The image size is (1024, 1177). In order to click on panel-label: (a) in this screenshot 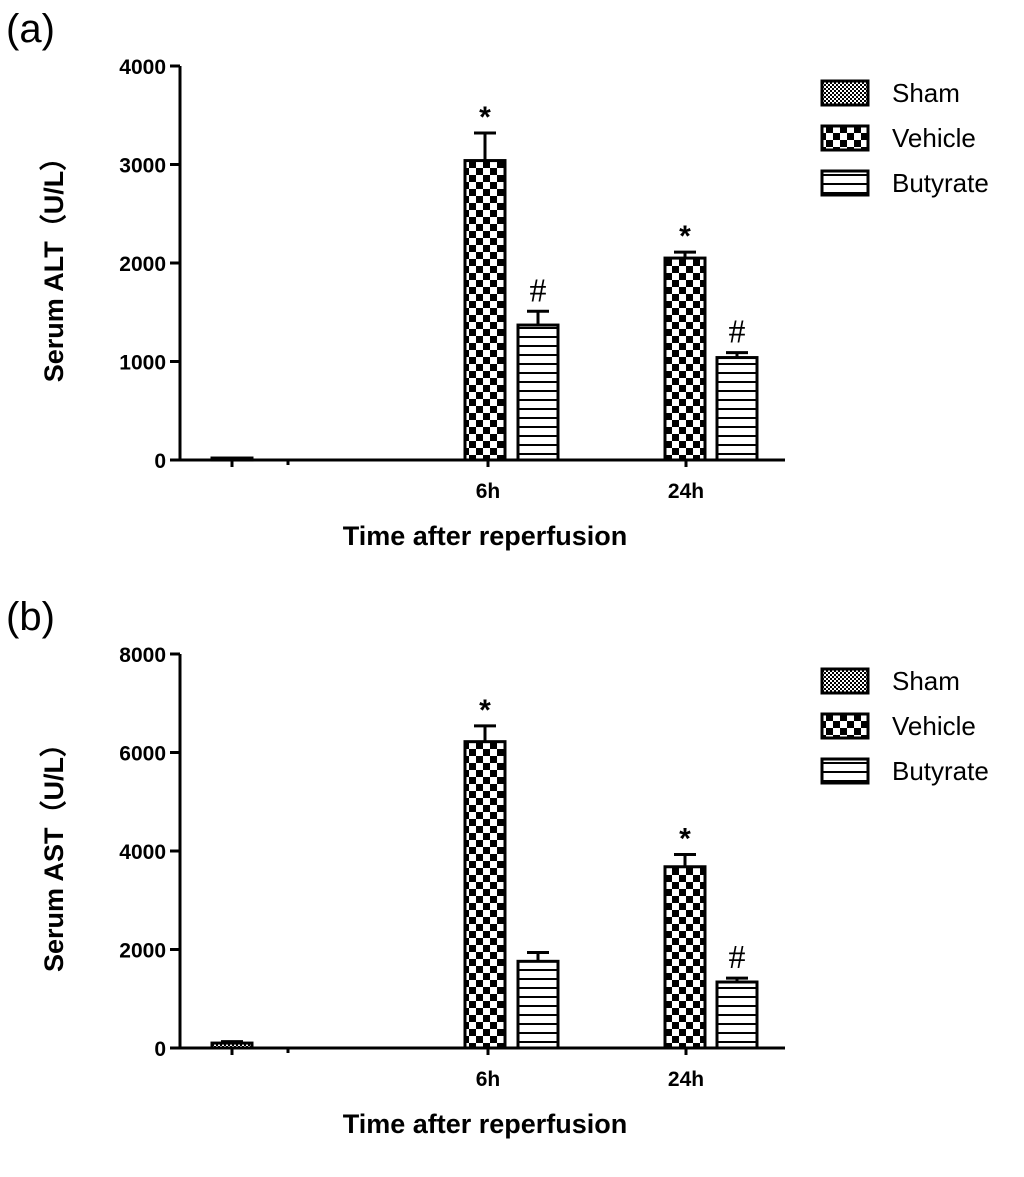, I will do `click(30, 29)`.